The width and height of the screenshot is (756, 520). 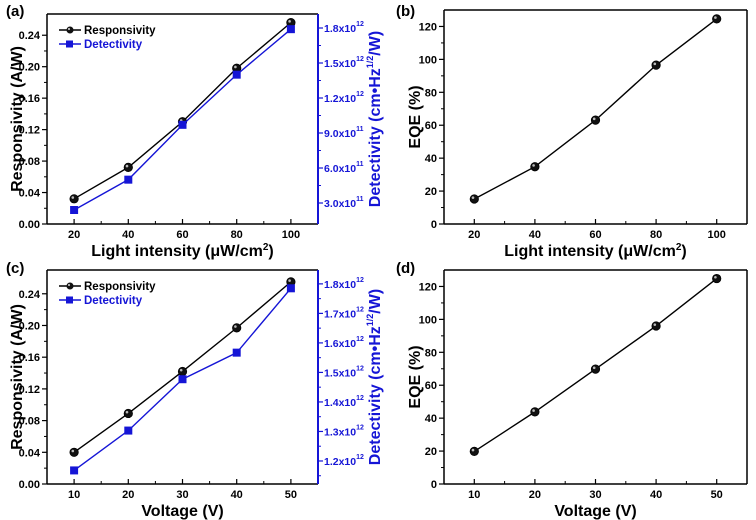 I want to click on y2-tick-label: 9.0x10¹¹, so click(x=344, y=133).